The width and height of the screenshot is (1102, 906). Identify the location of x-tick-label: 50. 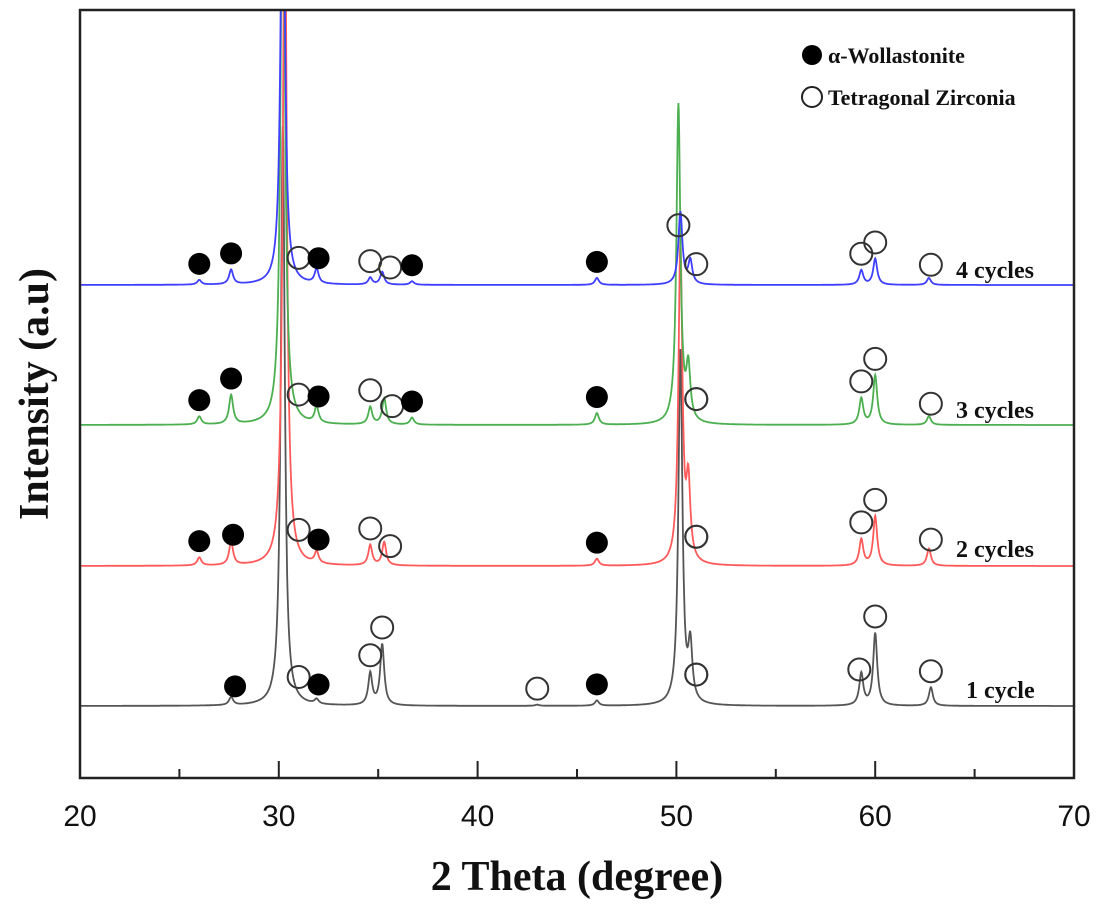
(676, 816).